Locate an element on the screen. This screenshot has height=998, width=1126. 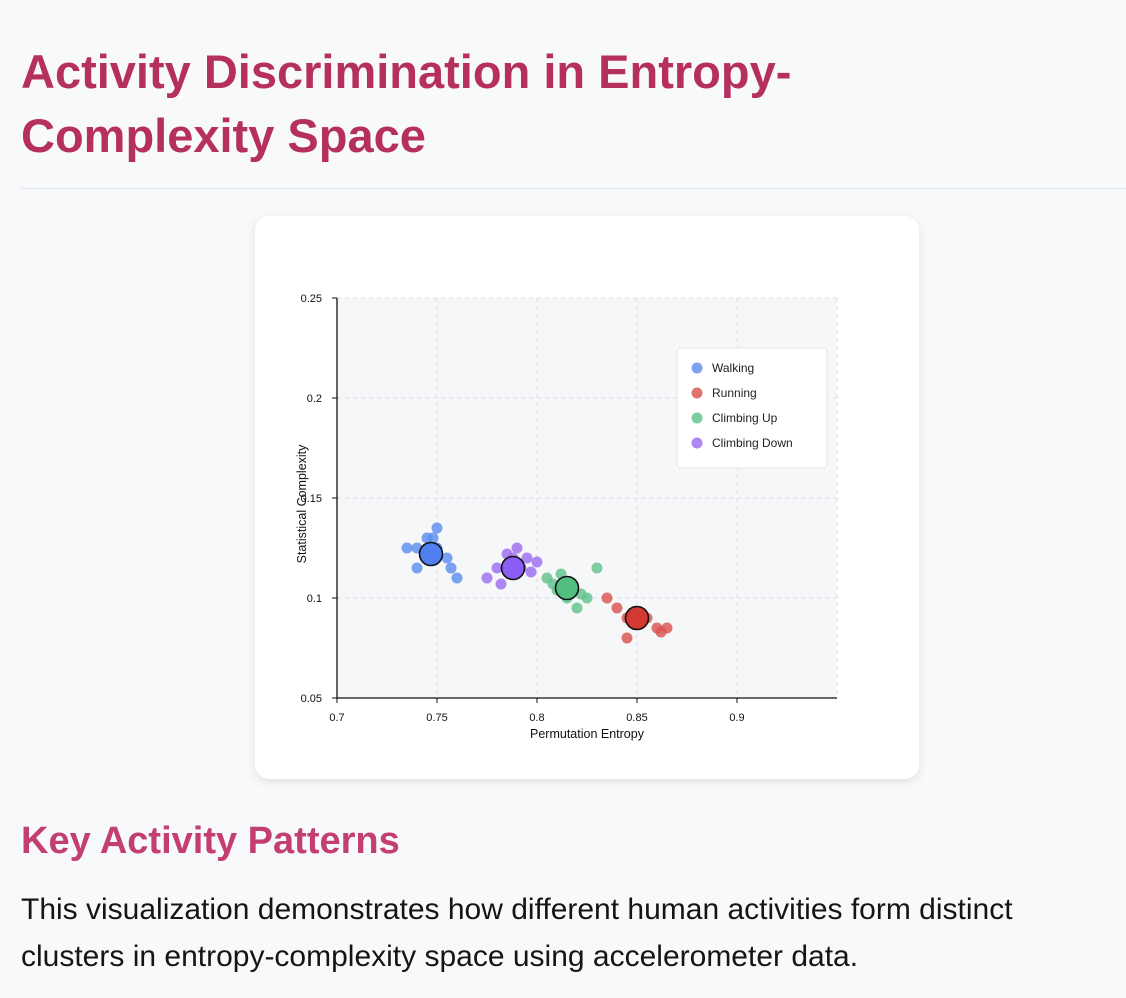
x-tick-label: 0.8 is located at coordinates (536, 718).